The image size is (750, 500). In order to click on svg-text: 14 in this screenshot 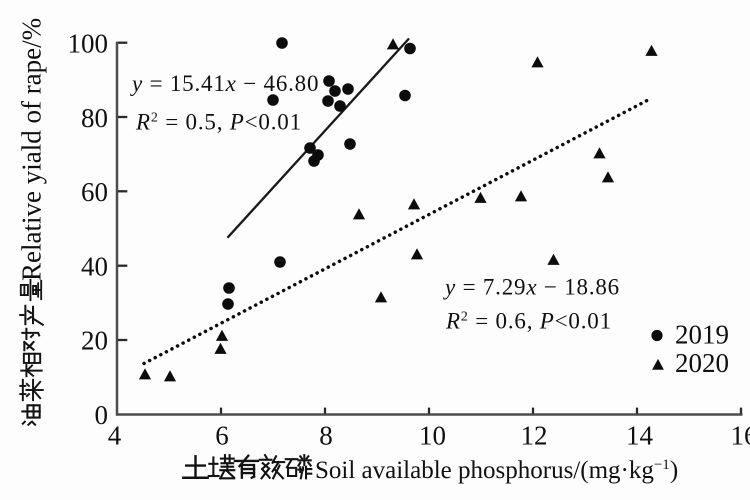, I will do `click(640, 436)`.